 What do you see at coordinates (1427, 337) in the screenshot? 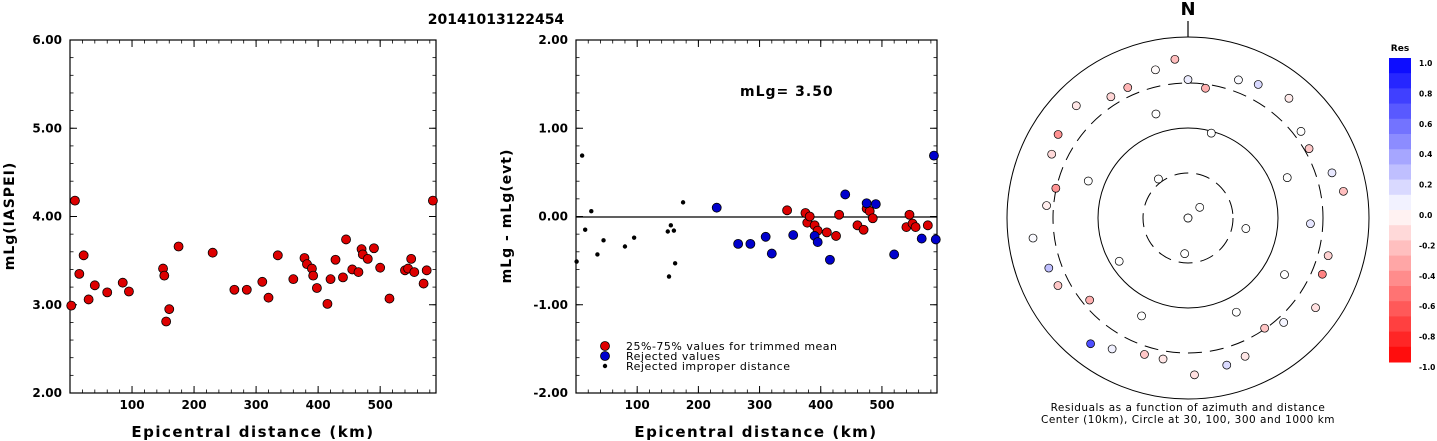
I see `colorbar-tick-label: -0.8` at bounding box center [1427, 337].